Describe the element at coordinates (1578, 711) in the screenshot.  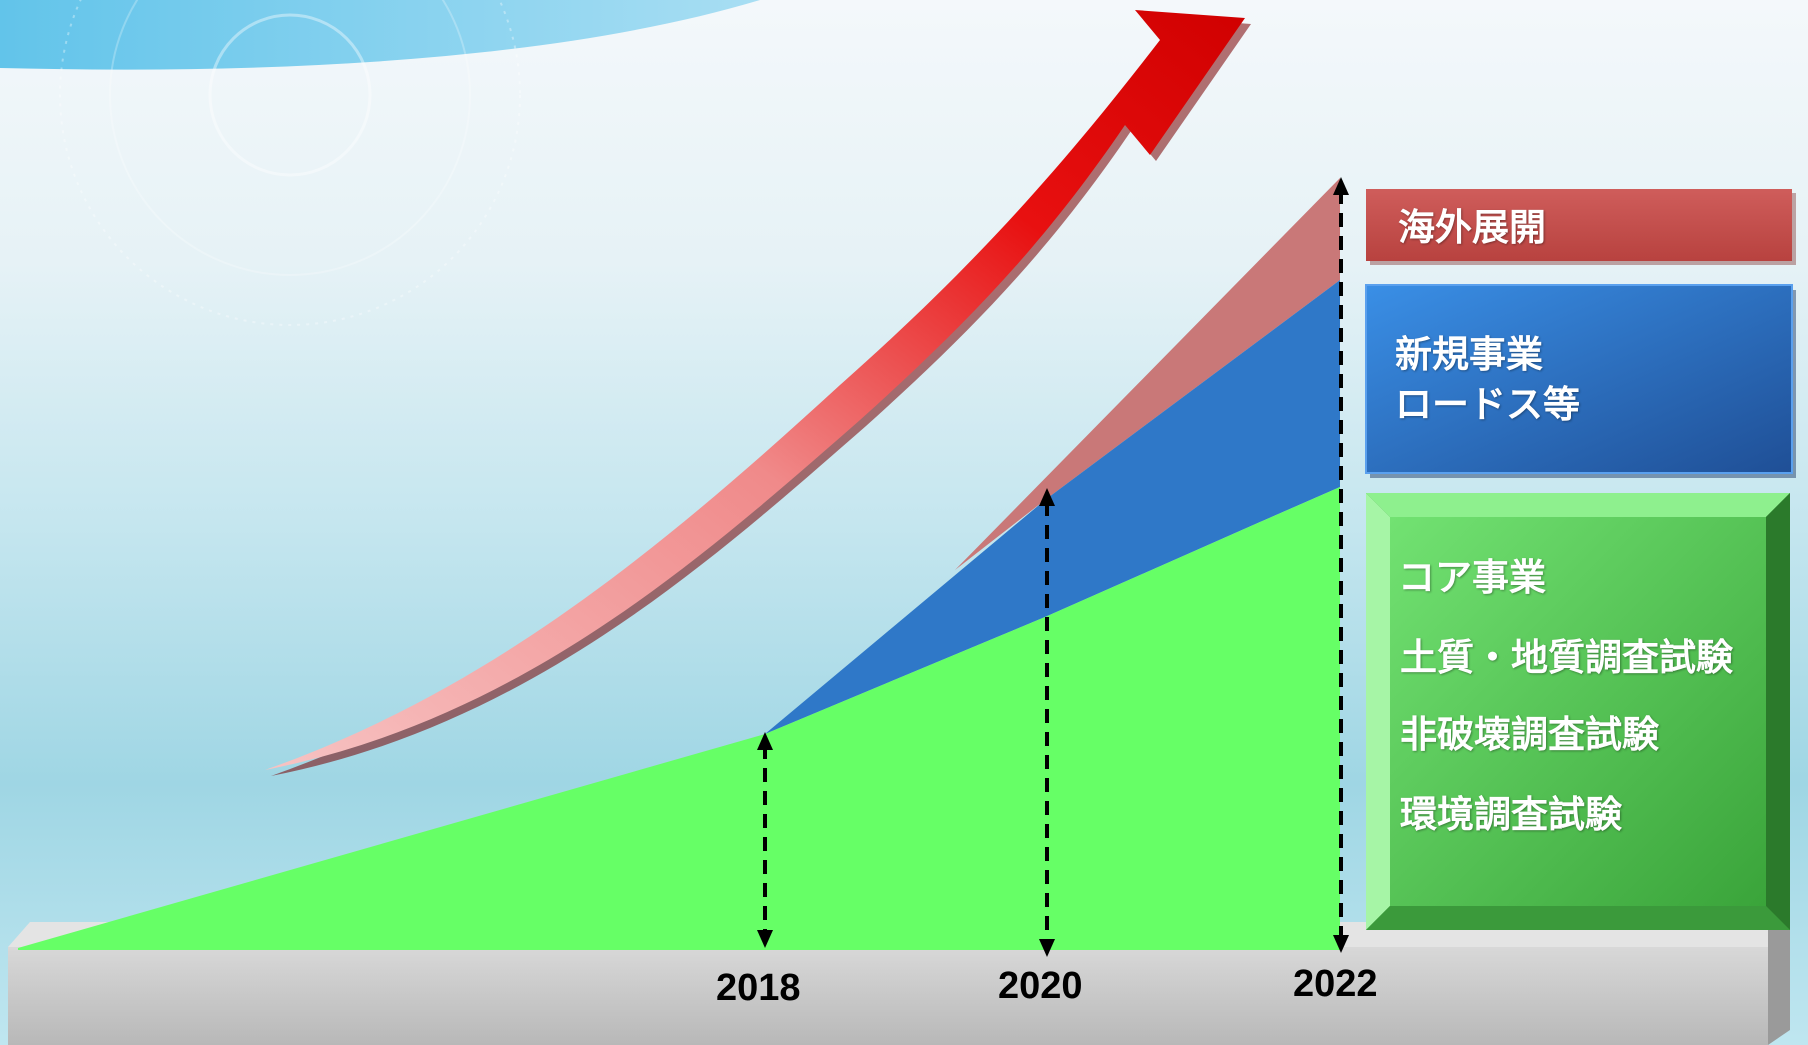
I see `legend-core-business-box` at that location.